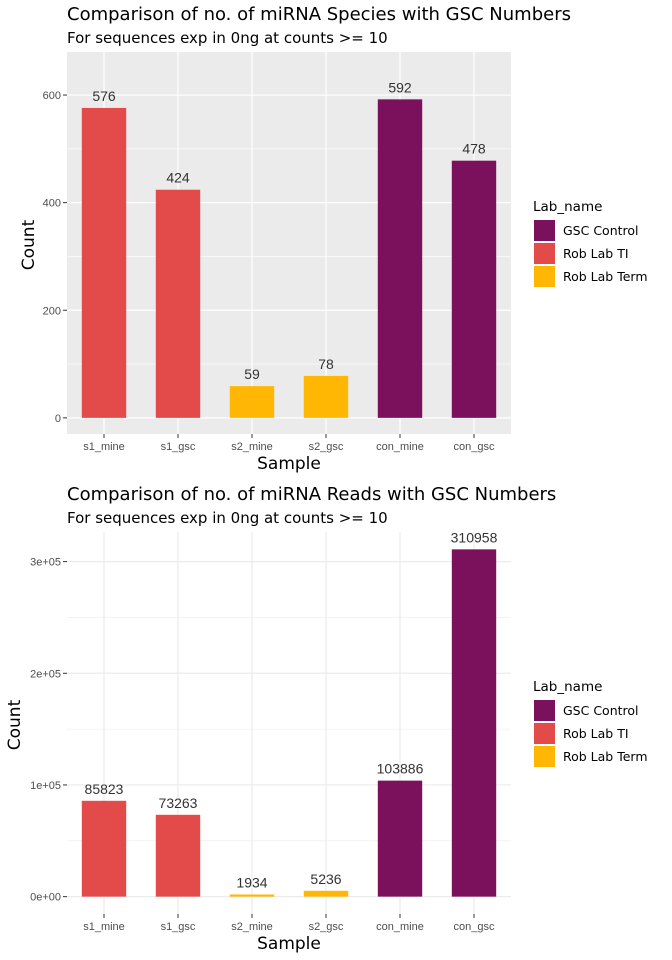  What do you see at coordinates (474, 149) in the screenshot?
I see `data-label-con_gsc: 478` at bounding box center [474, 149].